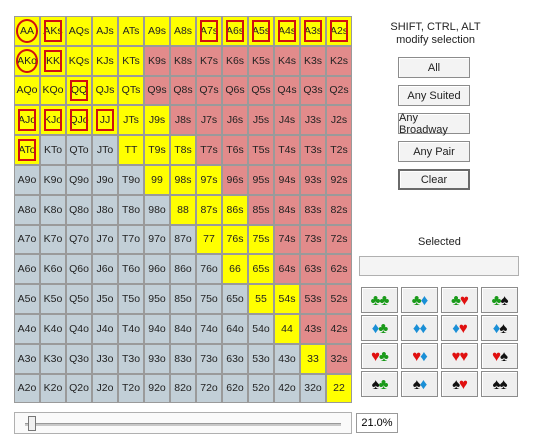  Describe the element at coordinates (53, 90) in the screenshot. I see `hand-cell: KQo` at that location.